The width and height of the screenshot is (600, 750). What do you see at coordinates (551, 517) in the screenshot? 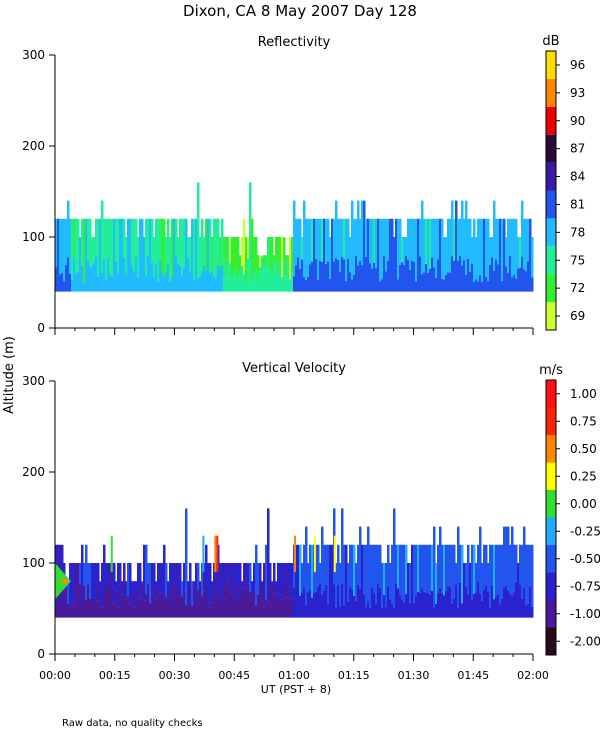
I see `colorbar-frame` at bounding box center [551, 517].